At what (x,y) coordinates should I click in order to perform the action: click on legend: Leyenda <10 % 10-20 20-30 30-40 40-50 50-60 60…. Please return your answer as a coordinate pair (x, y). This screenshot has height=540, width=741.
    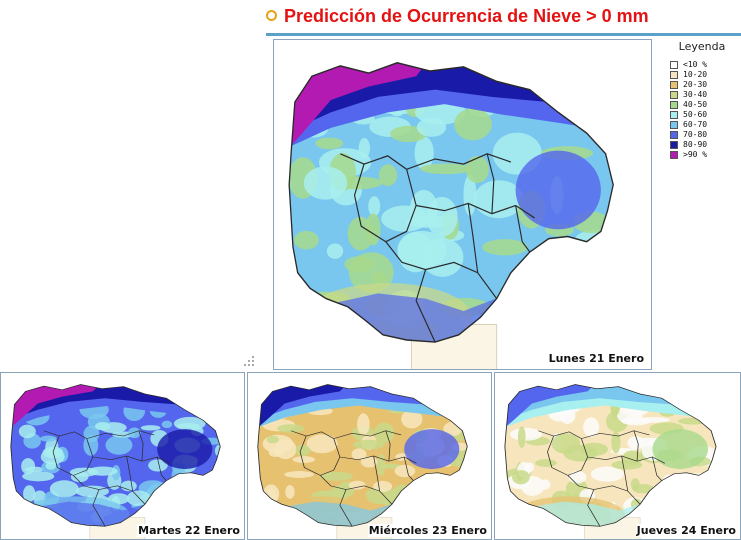
    Looking at the image, I should click on (702, 100).